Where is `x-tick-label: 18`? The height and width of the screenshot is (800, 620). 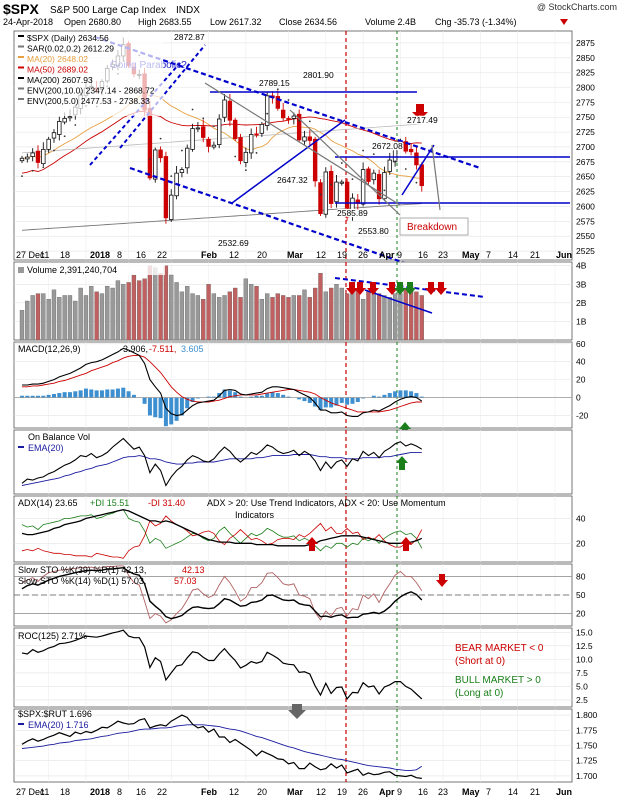 x-tick-label: 18 is located at coordinates (65, 255).